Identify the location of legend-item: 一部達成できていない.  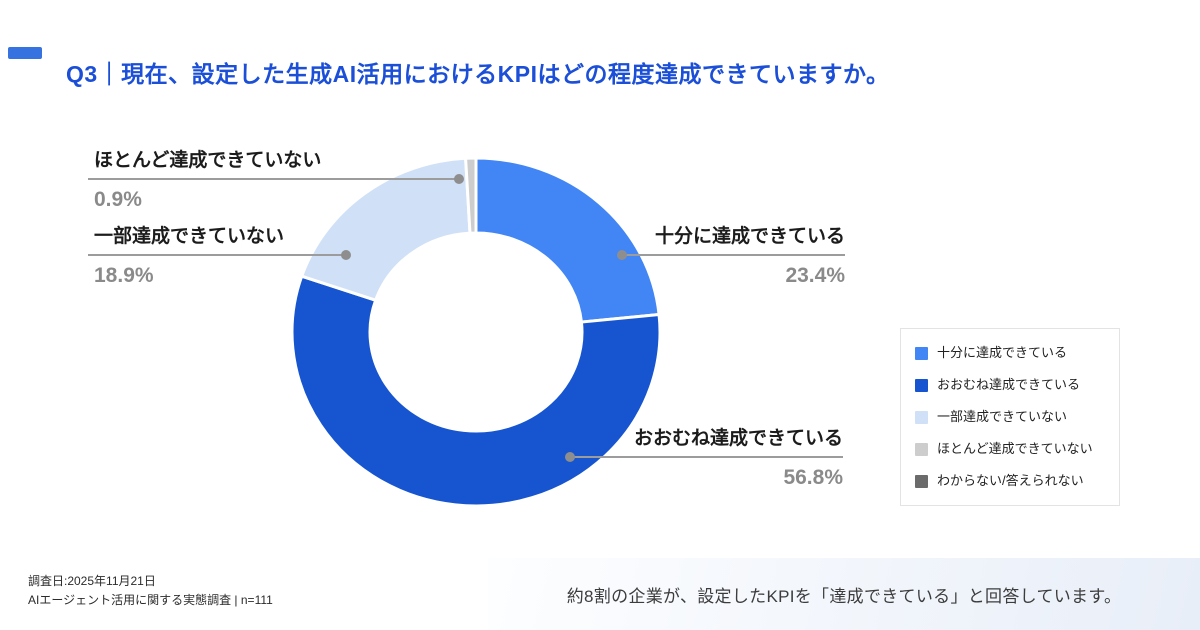
(1010, 417).